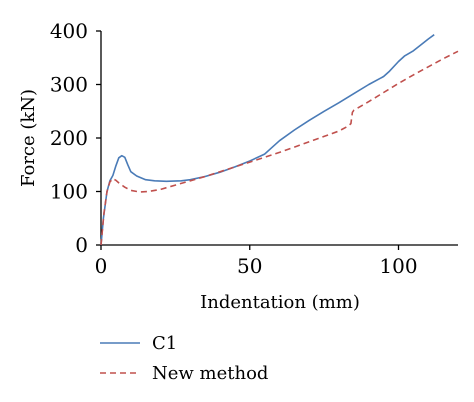 The height and width of the screenshot is (402, 474). Describe the element at coordinates (81, 245) in the screenshot. I see `y-tick-label: 0` at that location.